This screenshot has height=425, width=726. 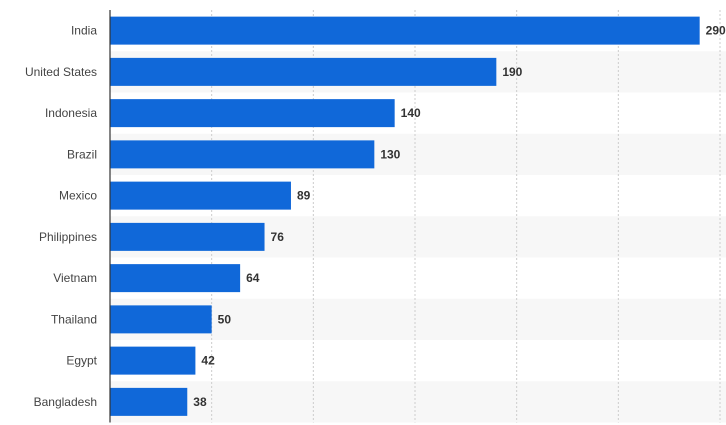 I want to click on bar-egypt, so click(x=153, y=360).